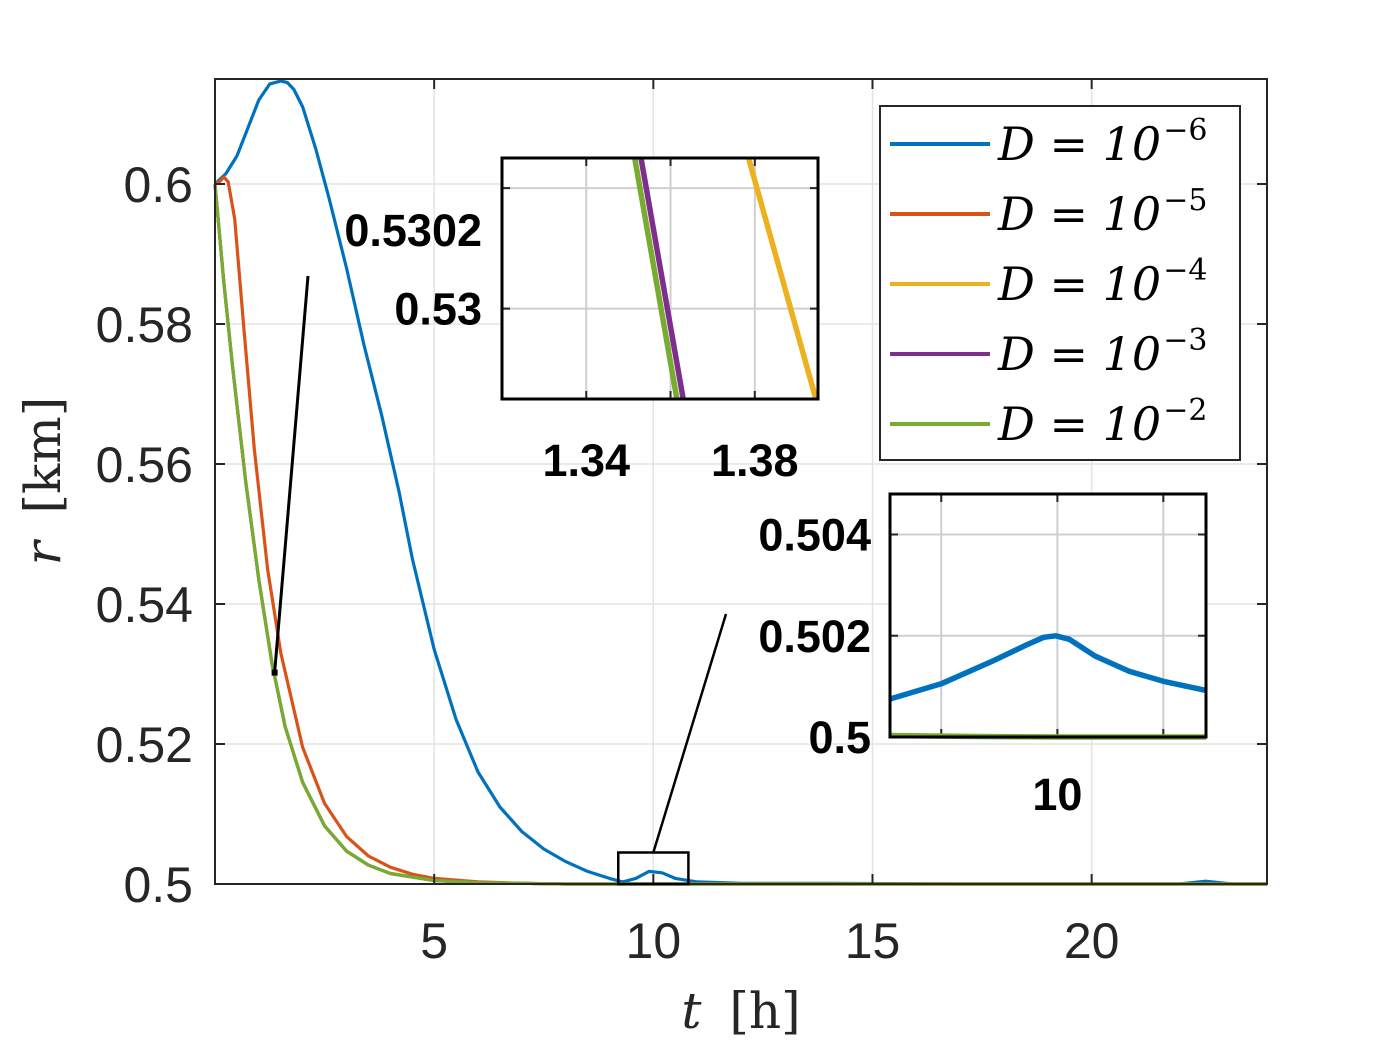 The height and width of the screenshot is (1050, 1400). What do you see at coordinates (438, 309) in the screenshot?
I see `inset-y-tick-label: 0.53` at bounding box center [438, 309].